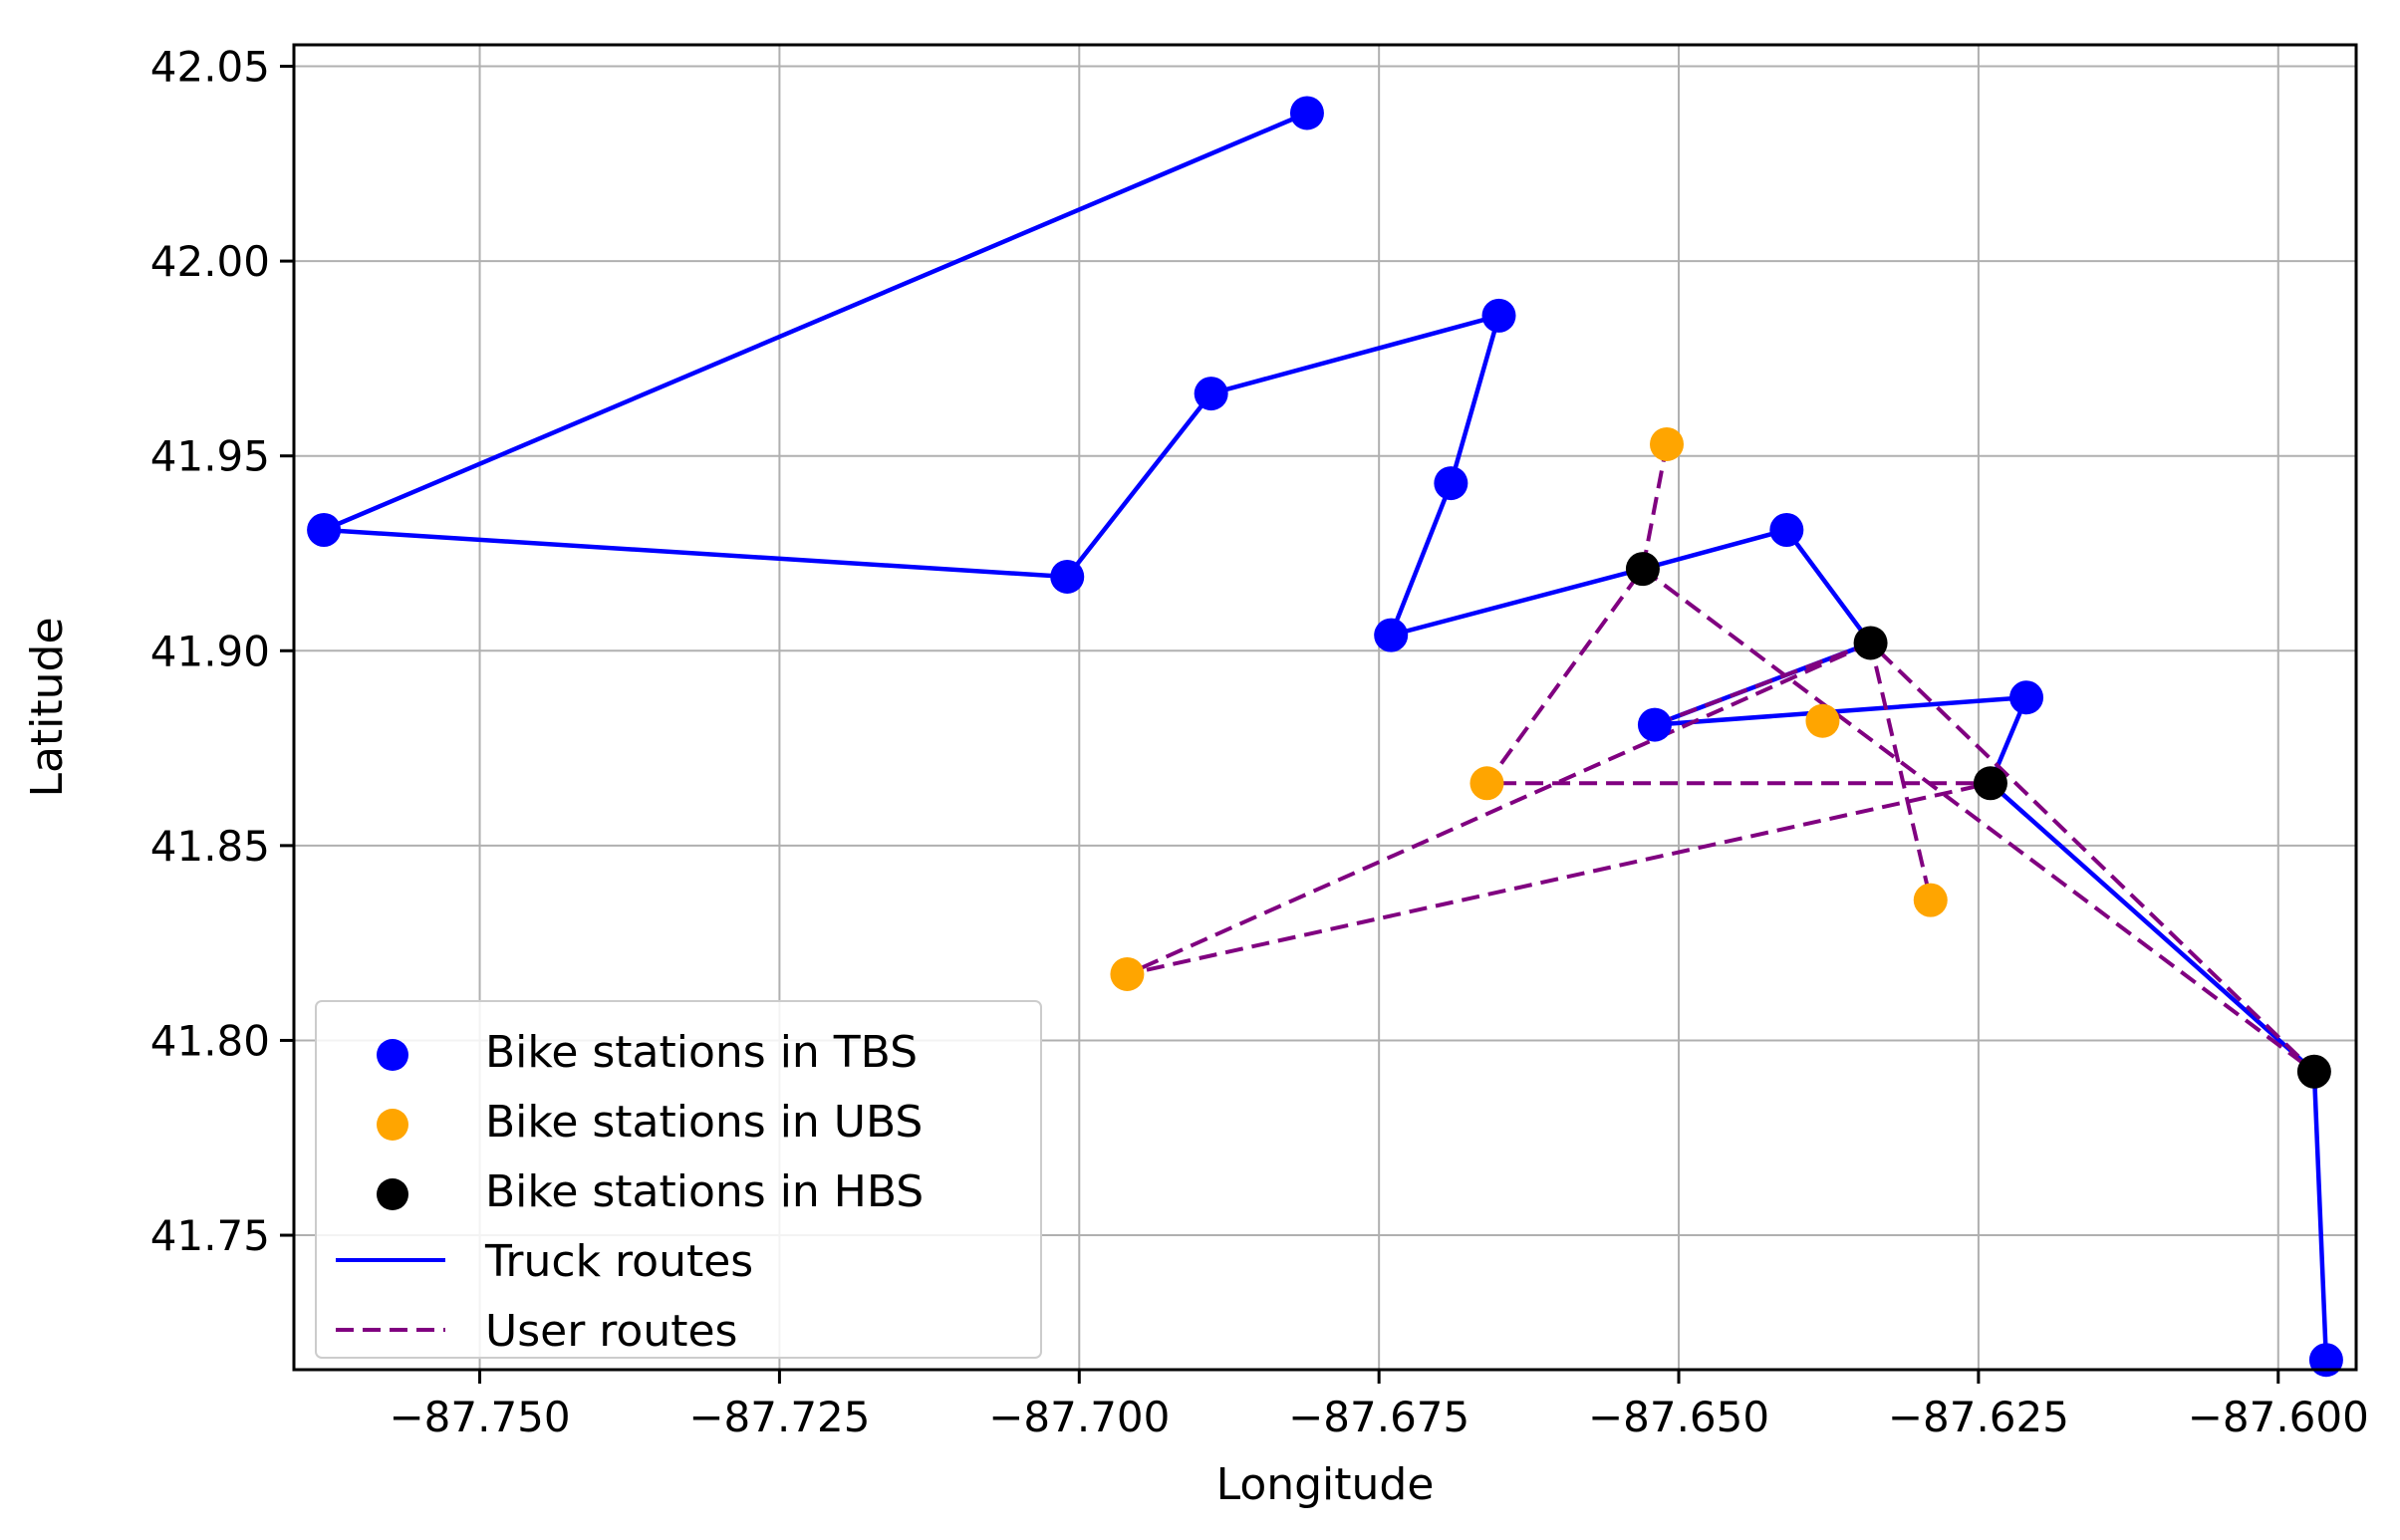  I want to click on y-tick-label: 41.95, so click(210, 456).